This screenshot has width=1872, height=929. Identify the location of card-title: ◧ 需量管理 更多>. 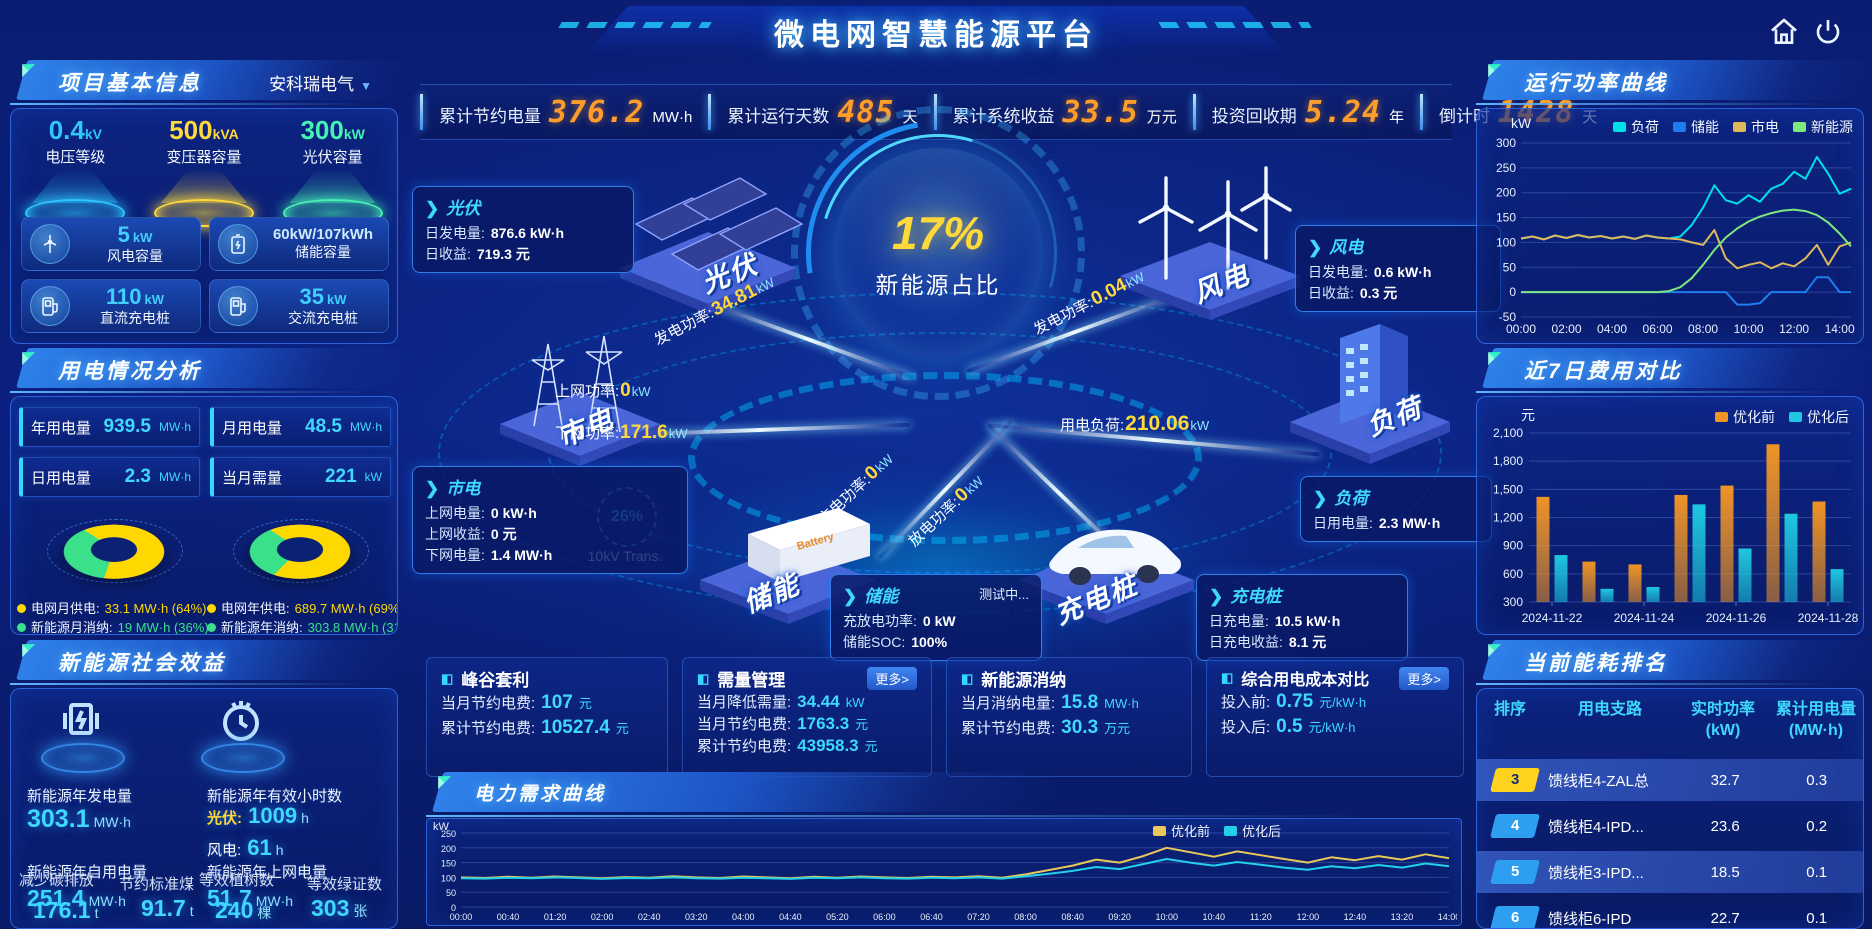
(807, 678).